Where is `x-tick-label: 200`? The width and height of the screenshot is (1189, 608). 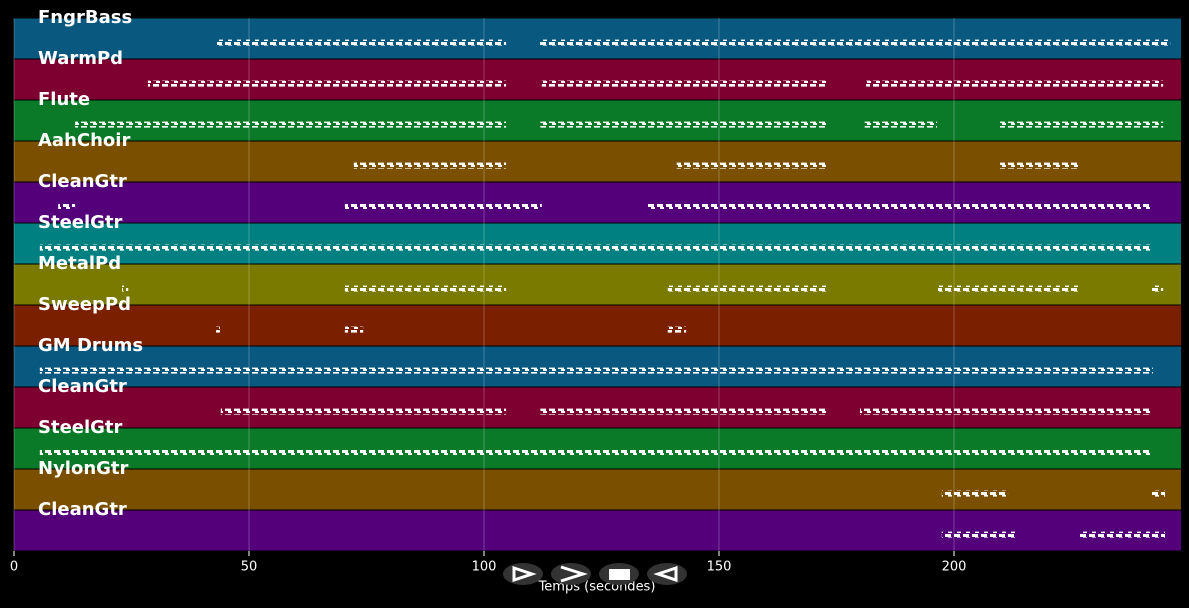 x-tick-label: 200 is located at coordinates (954, 567).